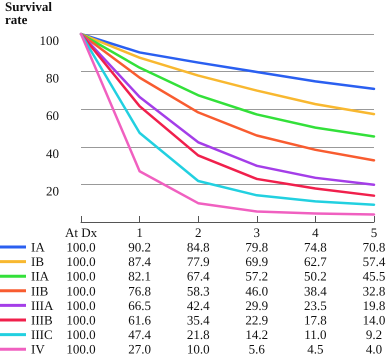 Image resolution: width=388 pixels, height=358 pixels. What do you see at coordinates (139, 305) in the screenshot?
I see `data-label: 66.5` at bounding box center [139, 305].